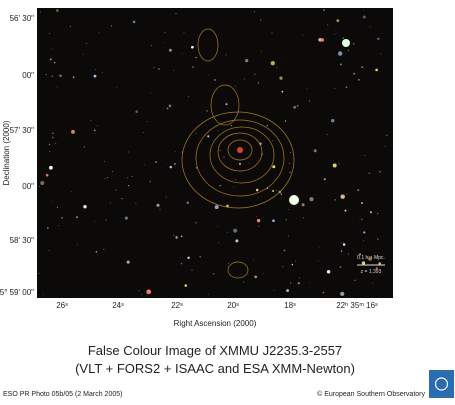 The image size is (455, 405). What do you see at coordinates (233, 305) in the screenshot?
I see `x-label: 20ˢ` at bounding box center [233, 305].